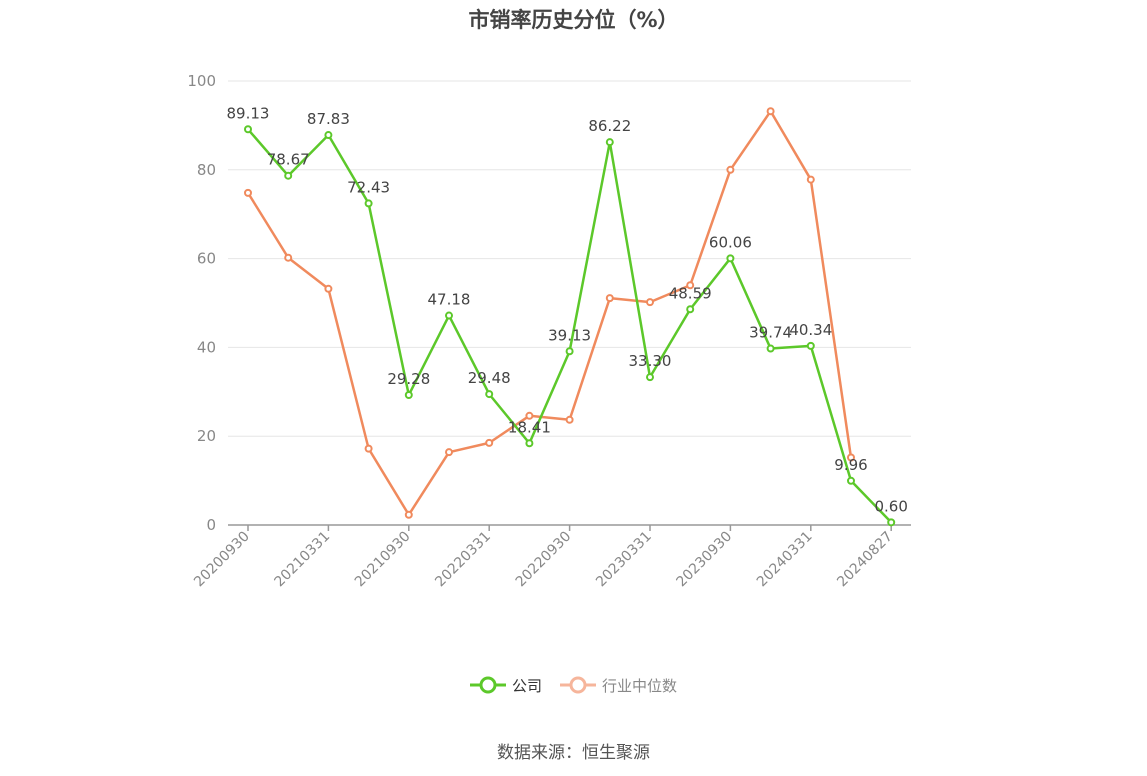  Describe the element at coordinates (383, 560) in the screenshot. I see `x-tick-label-20210930: 20210930` at that location.